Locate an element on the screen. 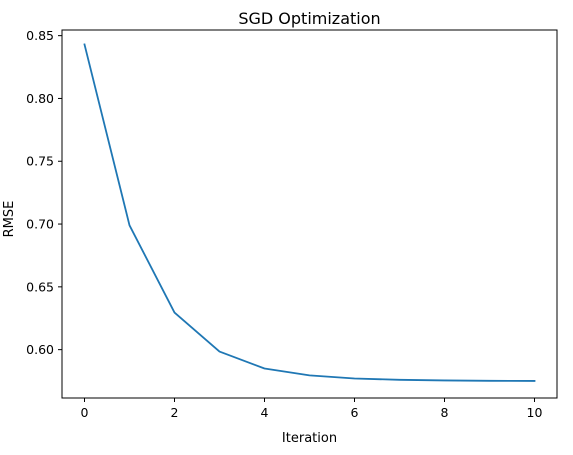  y-tick-label: 0.65 is located at coordinates (40, 286).